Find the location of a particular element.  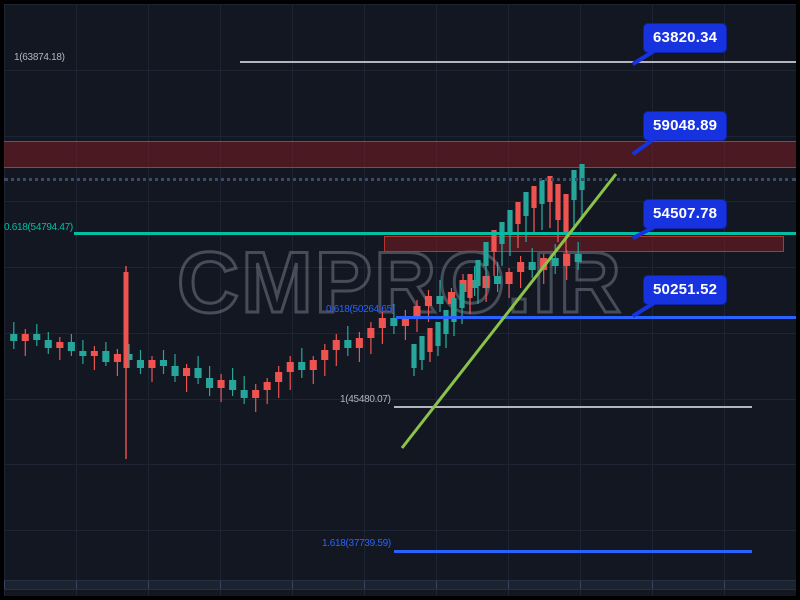

fib-0618-54794-line is located at coordinates (435, 233).